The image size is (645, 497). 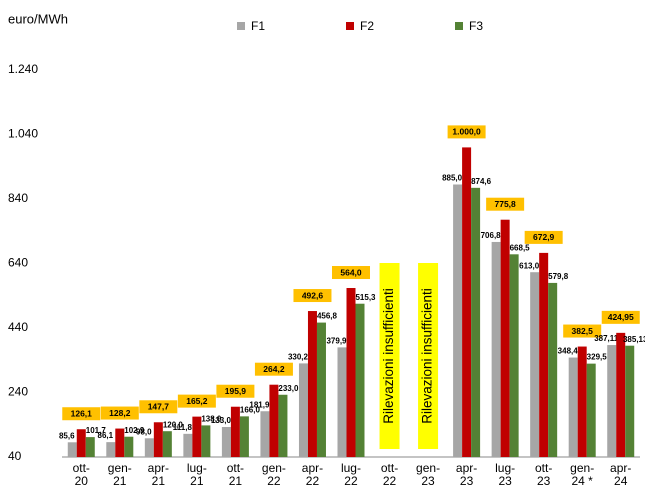 I want to click on x-tick-label: ott-22, so click(x=389, y=474).